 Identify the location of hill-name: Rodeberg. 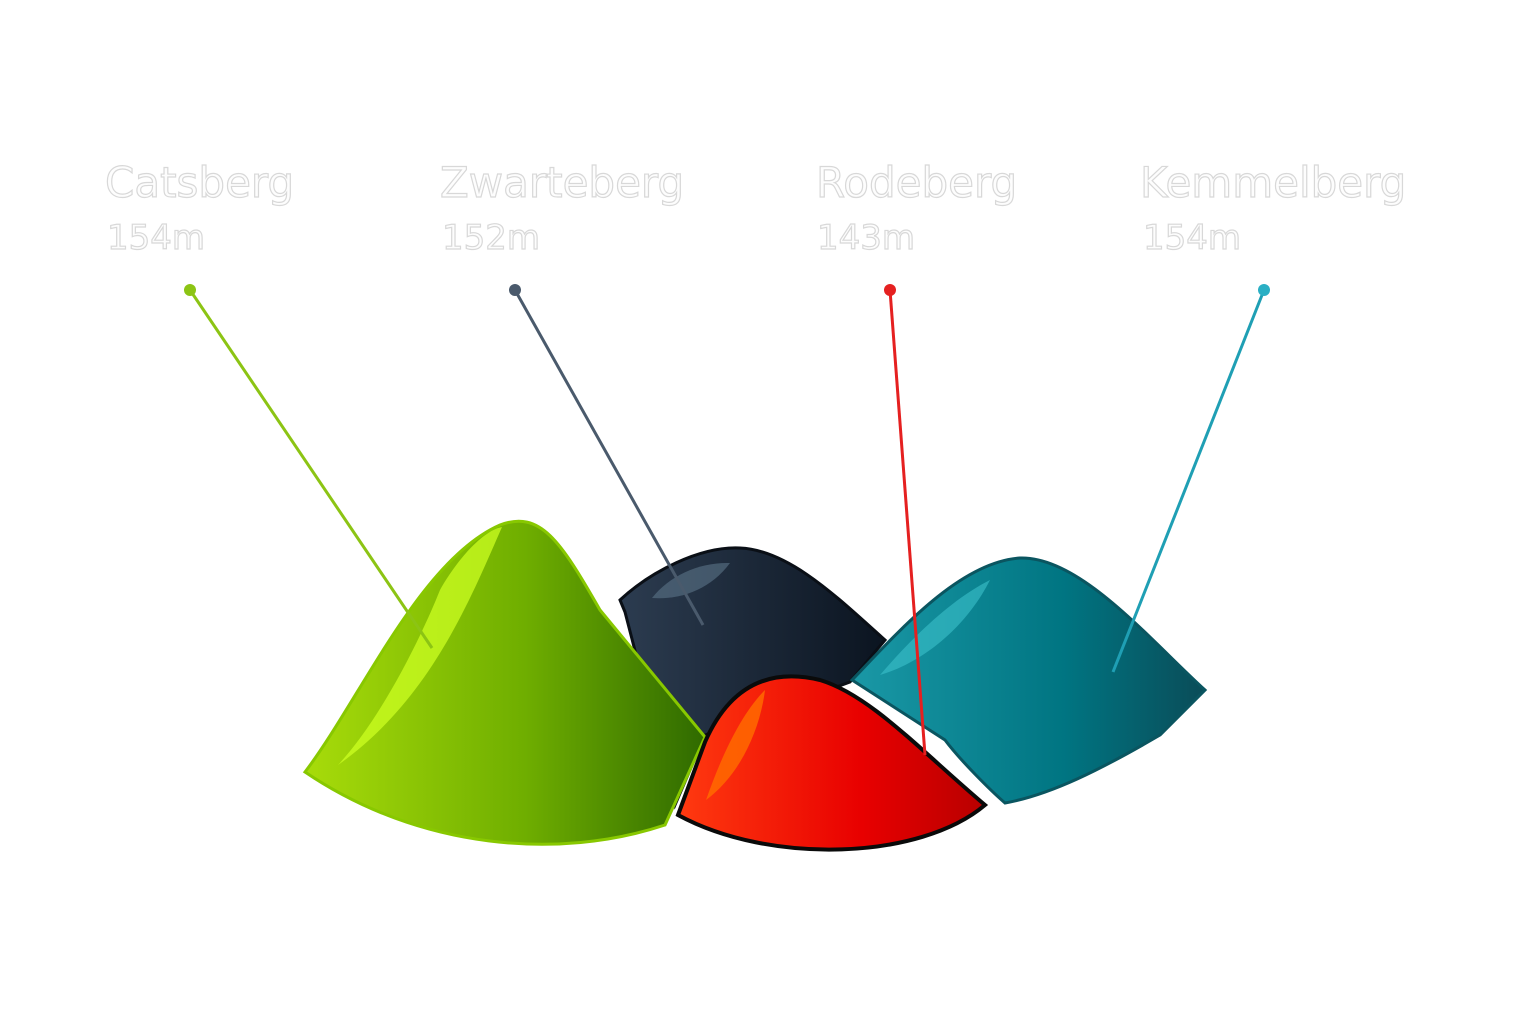
(916, 182).